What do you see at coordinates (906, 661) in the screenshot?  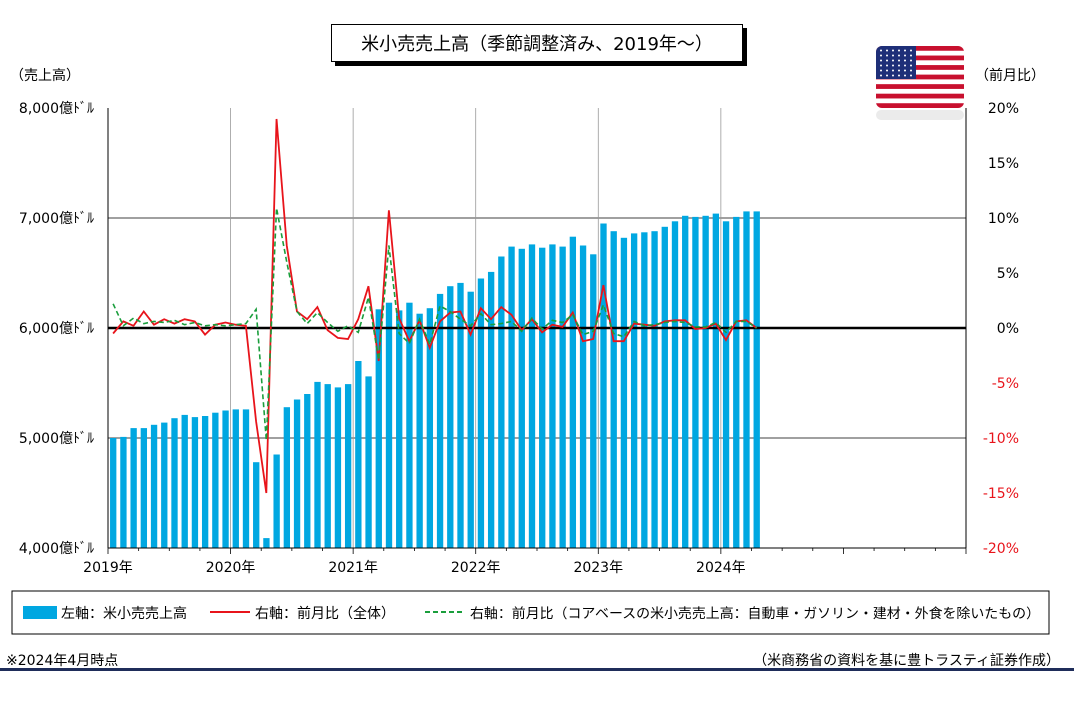 I see `source-note: （米商務省の資料を基に豊トラスティ証券作成）` at bounding box center [906, 661].